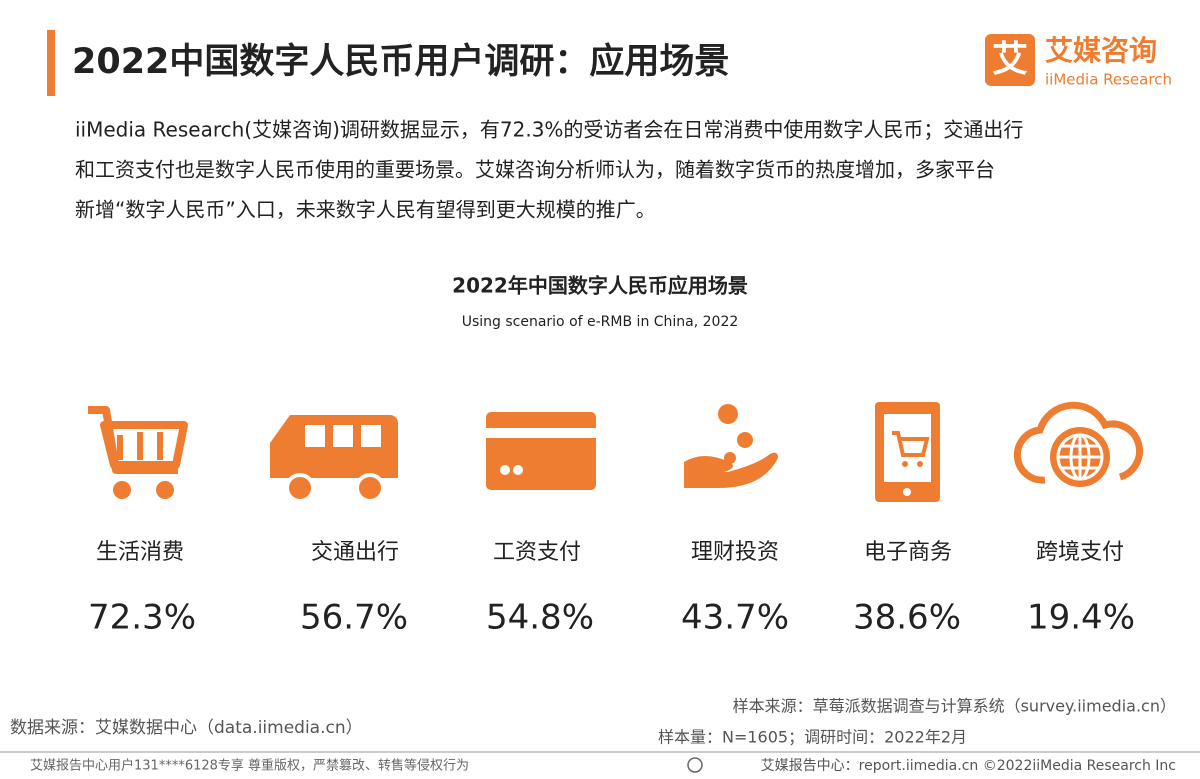  Describe the element at coordinates (1080, 552) in the screenshot. I see `scenario-label: 跨境支付` at that location.